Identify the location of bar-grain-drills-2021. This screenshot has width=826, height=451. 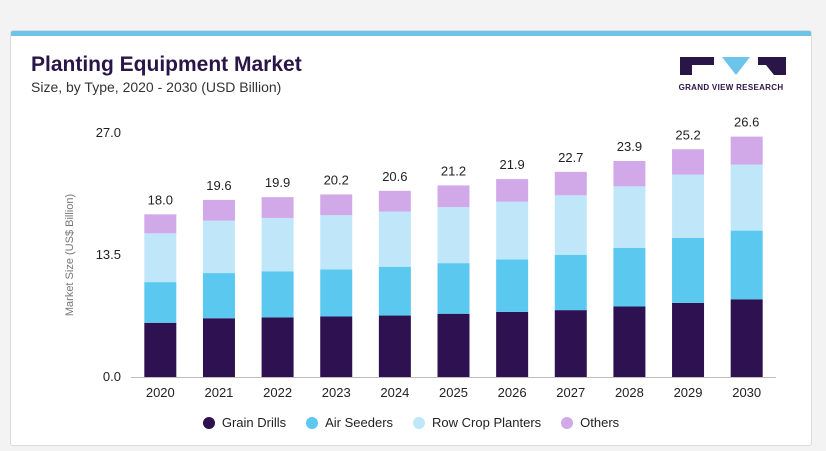
(218, 347).